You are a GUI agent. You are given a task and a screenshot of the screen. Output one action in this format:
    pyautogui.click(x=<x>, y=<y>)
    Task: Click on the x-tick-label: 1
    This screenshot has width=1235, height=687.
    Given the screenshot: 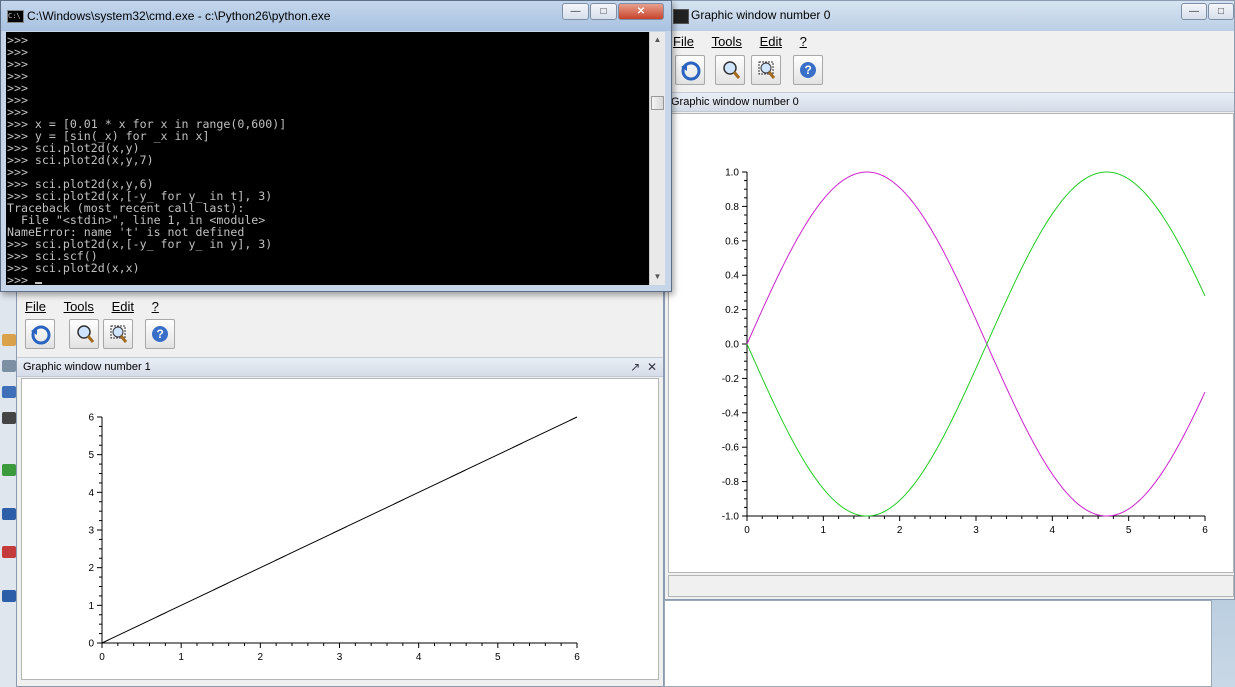 What is the action you would take?
    pyautogui.click(x=824, y=530)
    